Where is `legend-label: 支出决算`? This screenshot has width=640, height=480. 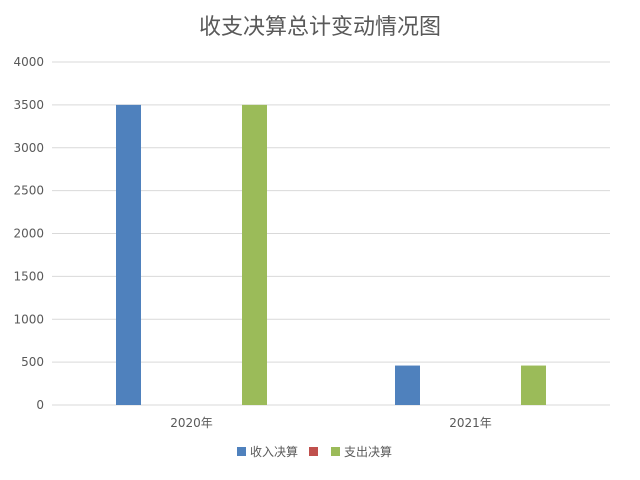
legend-label: 支出决算 is located at coordinates (368, 451).